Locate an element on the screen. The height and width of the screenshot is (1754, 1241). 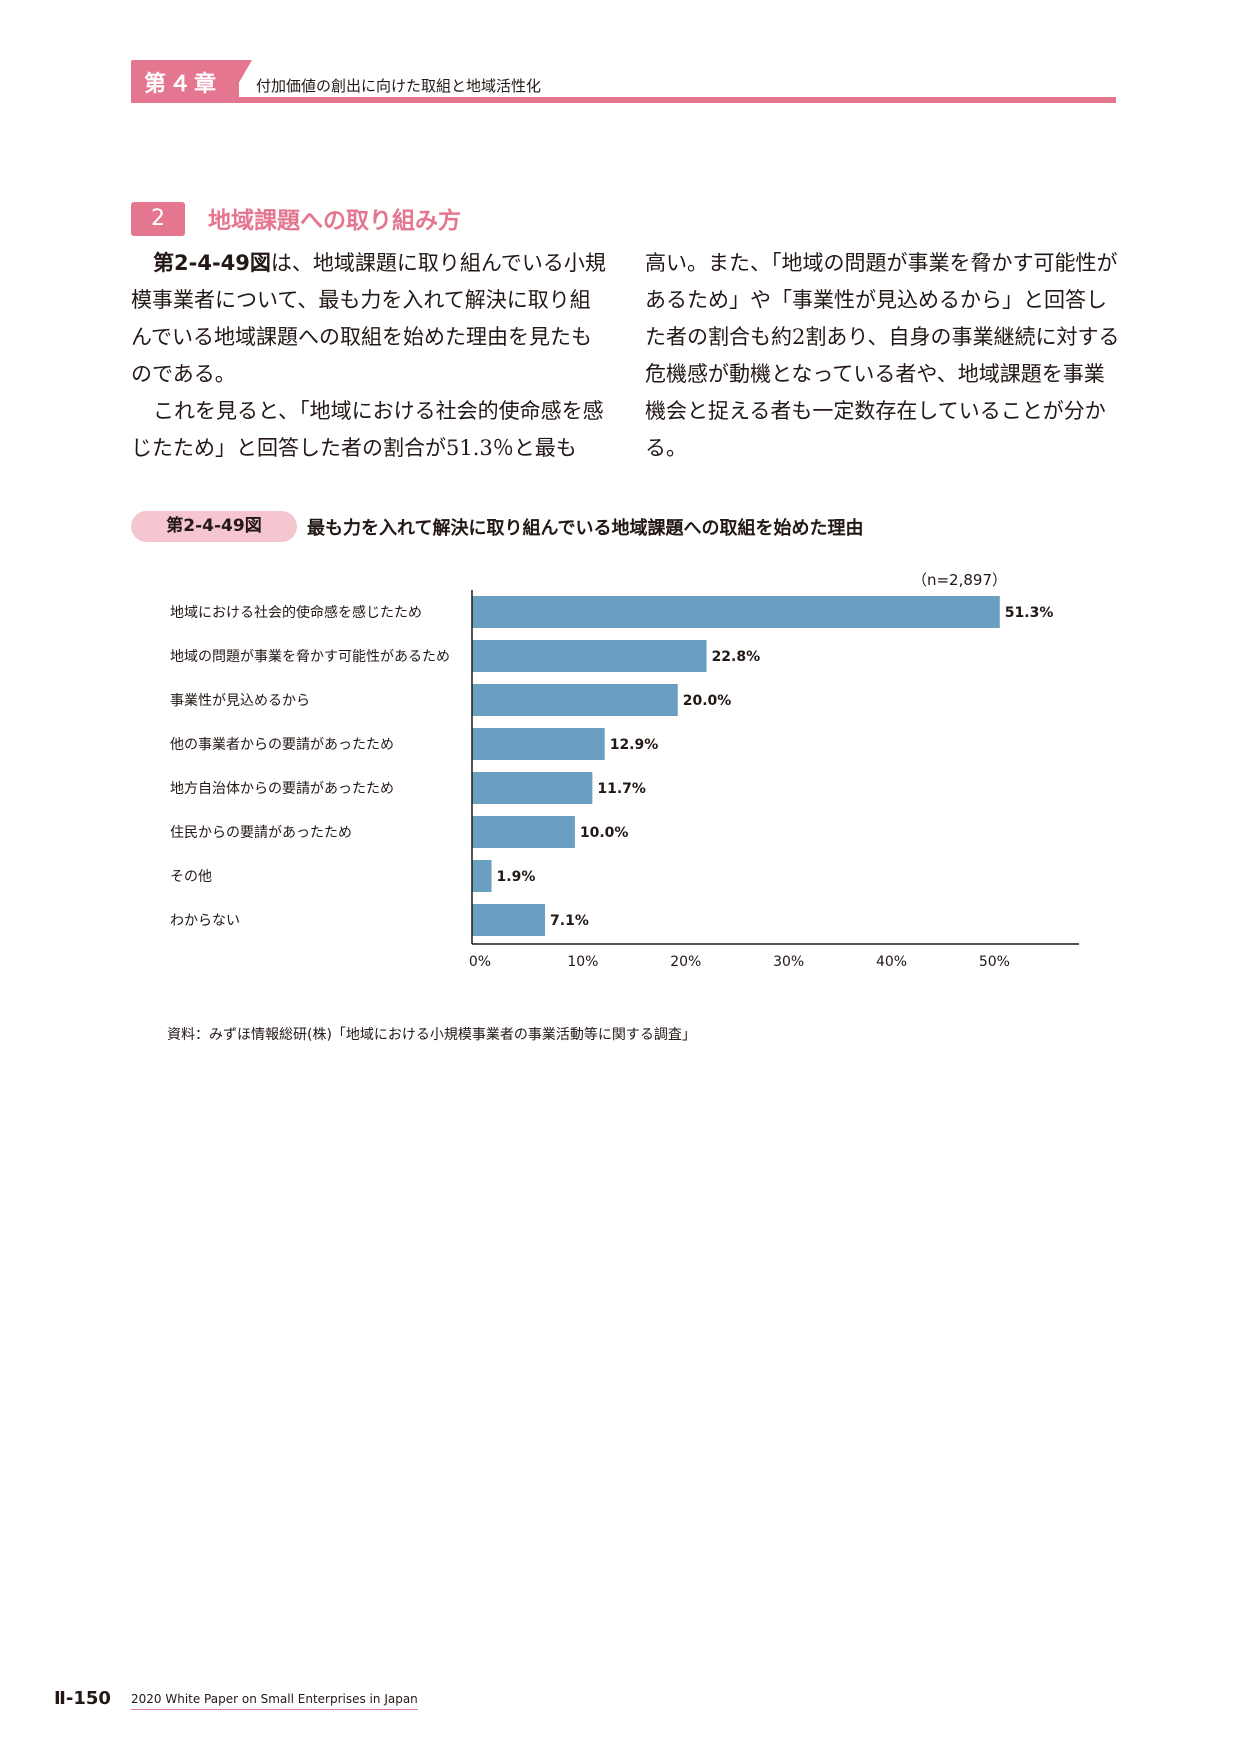
chapter-label: 第４章 is located at coordinates (182, 84).